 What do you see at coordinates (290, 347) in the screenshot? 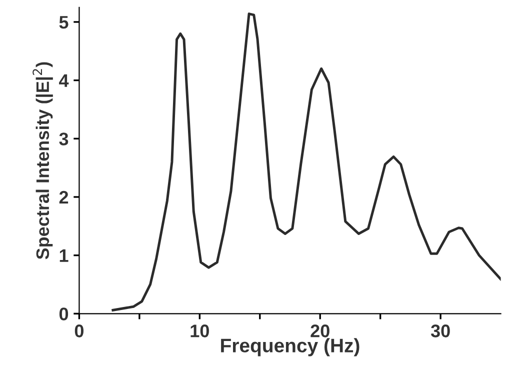
I see `x-axis-title: Frequency (Hz)` at bounding box center [290, 347].